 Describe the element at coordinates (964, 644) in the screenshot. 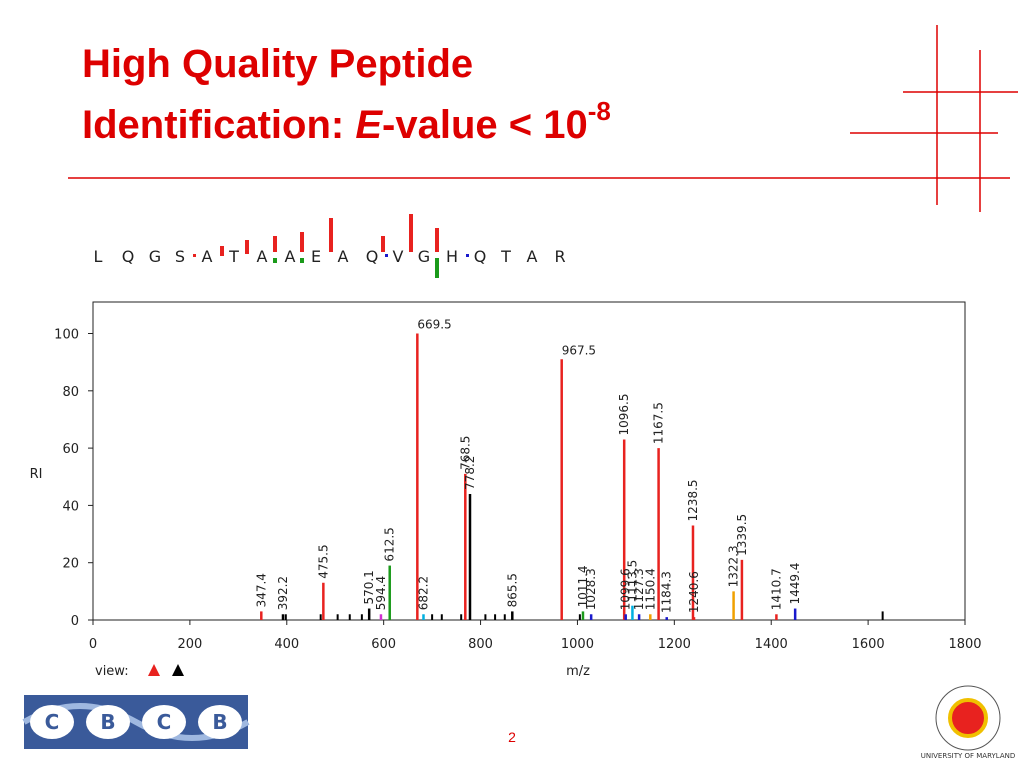

I see `x-tick-label: 1800` at that location.